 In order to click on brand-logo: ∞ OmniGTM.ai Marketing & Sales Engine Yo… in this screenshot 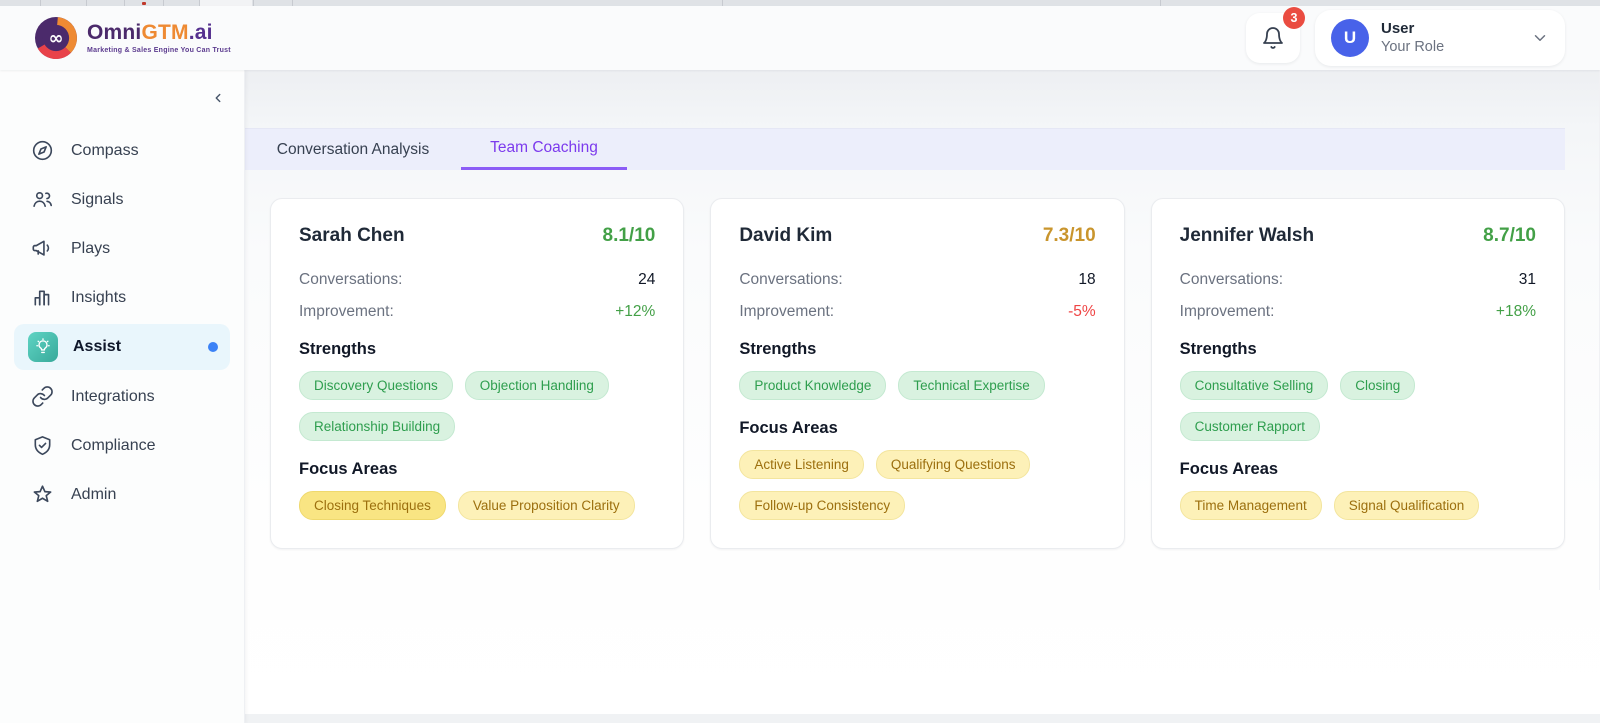, I will do `click(133, 38)`.